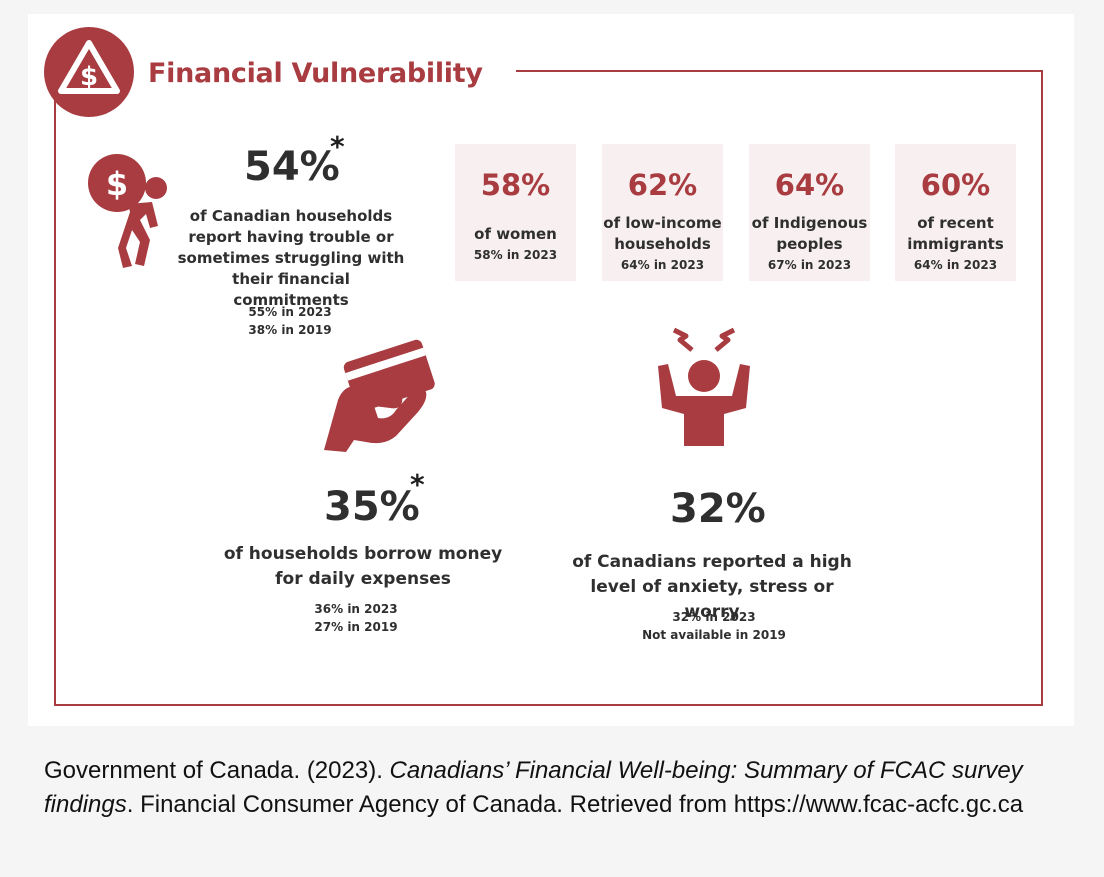 The width and height of the screenshot is (1104, 877). Describe the element at coordinates (662, 212) in the screenshot. I see `group-box-low-income: 62% of low-income households 64% in 2023` at that location.